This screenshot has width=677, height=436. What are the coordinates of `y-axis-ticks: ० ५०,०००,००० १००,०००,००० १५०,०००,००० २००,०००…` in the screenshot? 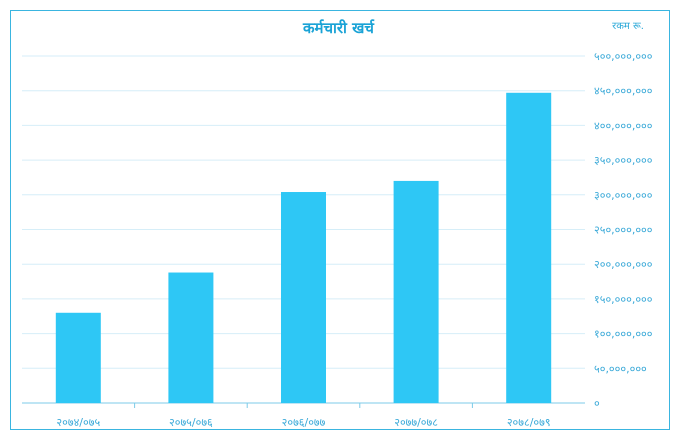 It's located at (623, 230).